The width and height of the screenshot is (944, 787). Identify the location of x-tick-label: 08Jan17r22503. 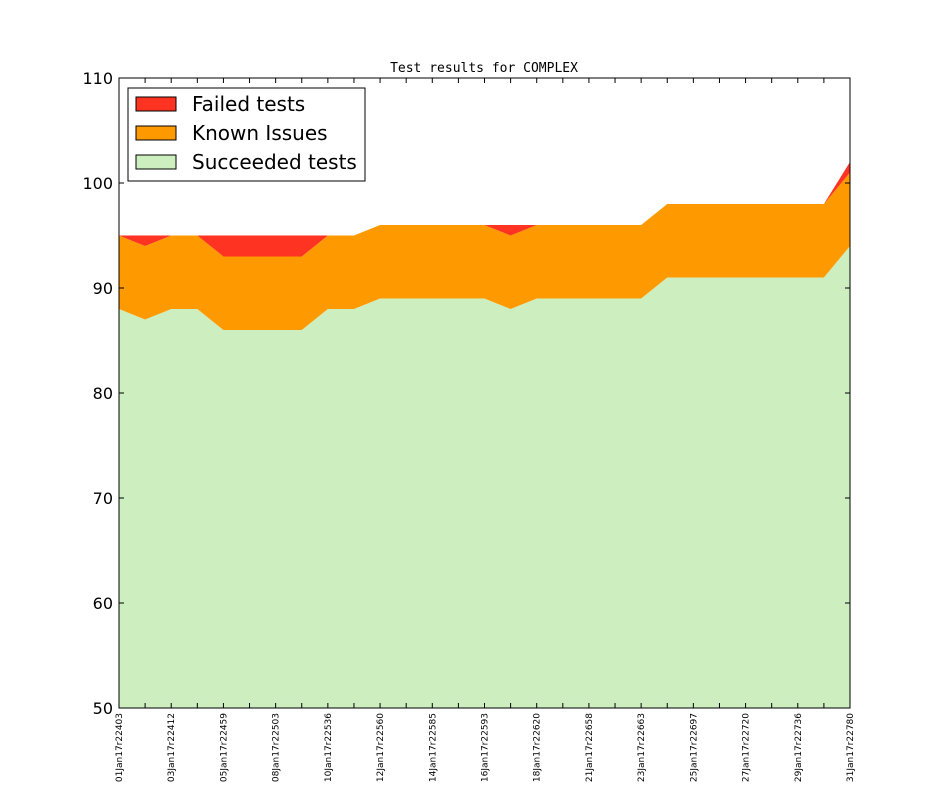
(277, 747).